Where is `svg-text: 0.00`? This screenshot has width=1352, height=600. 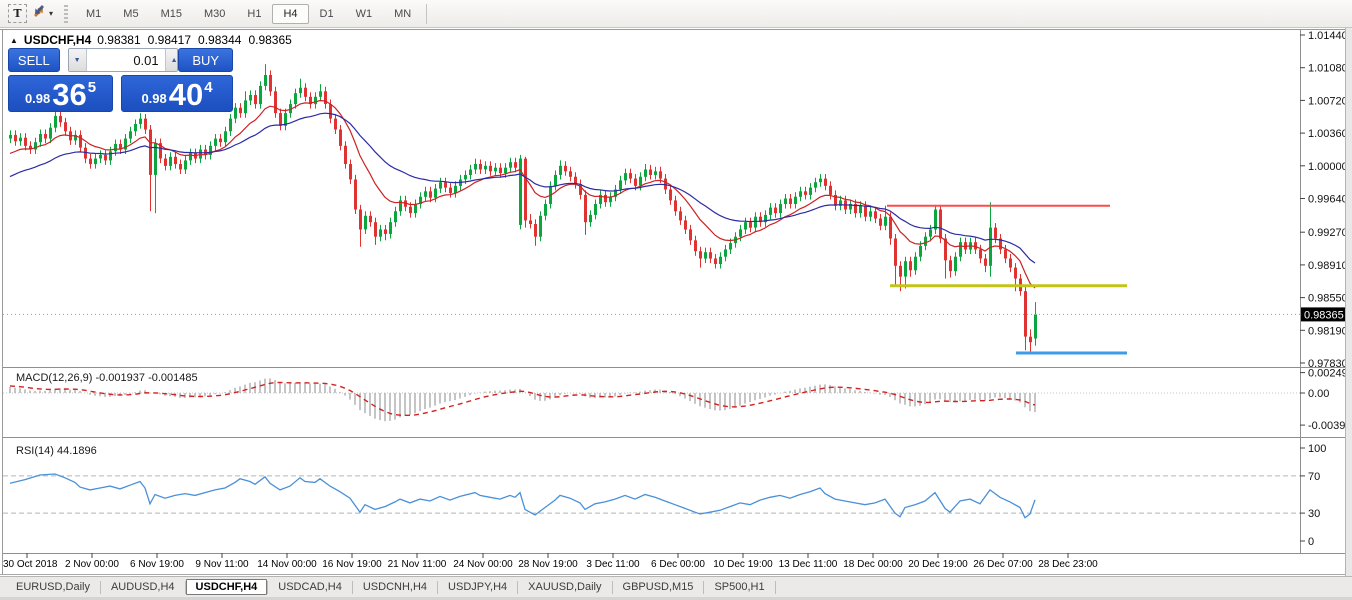 svg-text: 0.00 is located at coordinates (1318, 394).